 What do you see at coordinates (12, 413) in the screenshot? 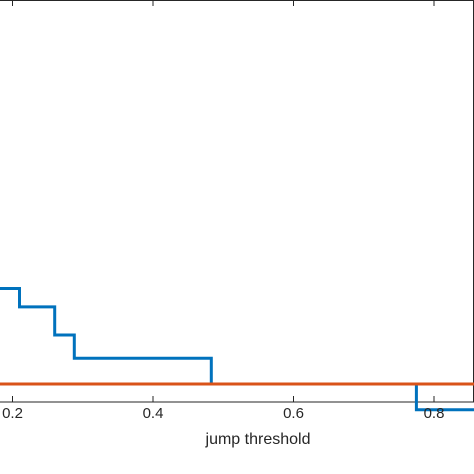
I see `x-tick-label: 0.2` at bounding box center [12, 413].